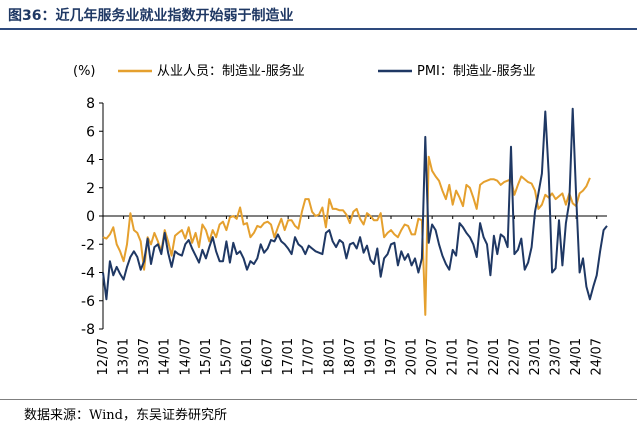 The height and width of the screenshot is (428, 637). I want to click on y-tick-label: 8, so click(90, 104).